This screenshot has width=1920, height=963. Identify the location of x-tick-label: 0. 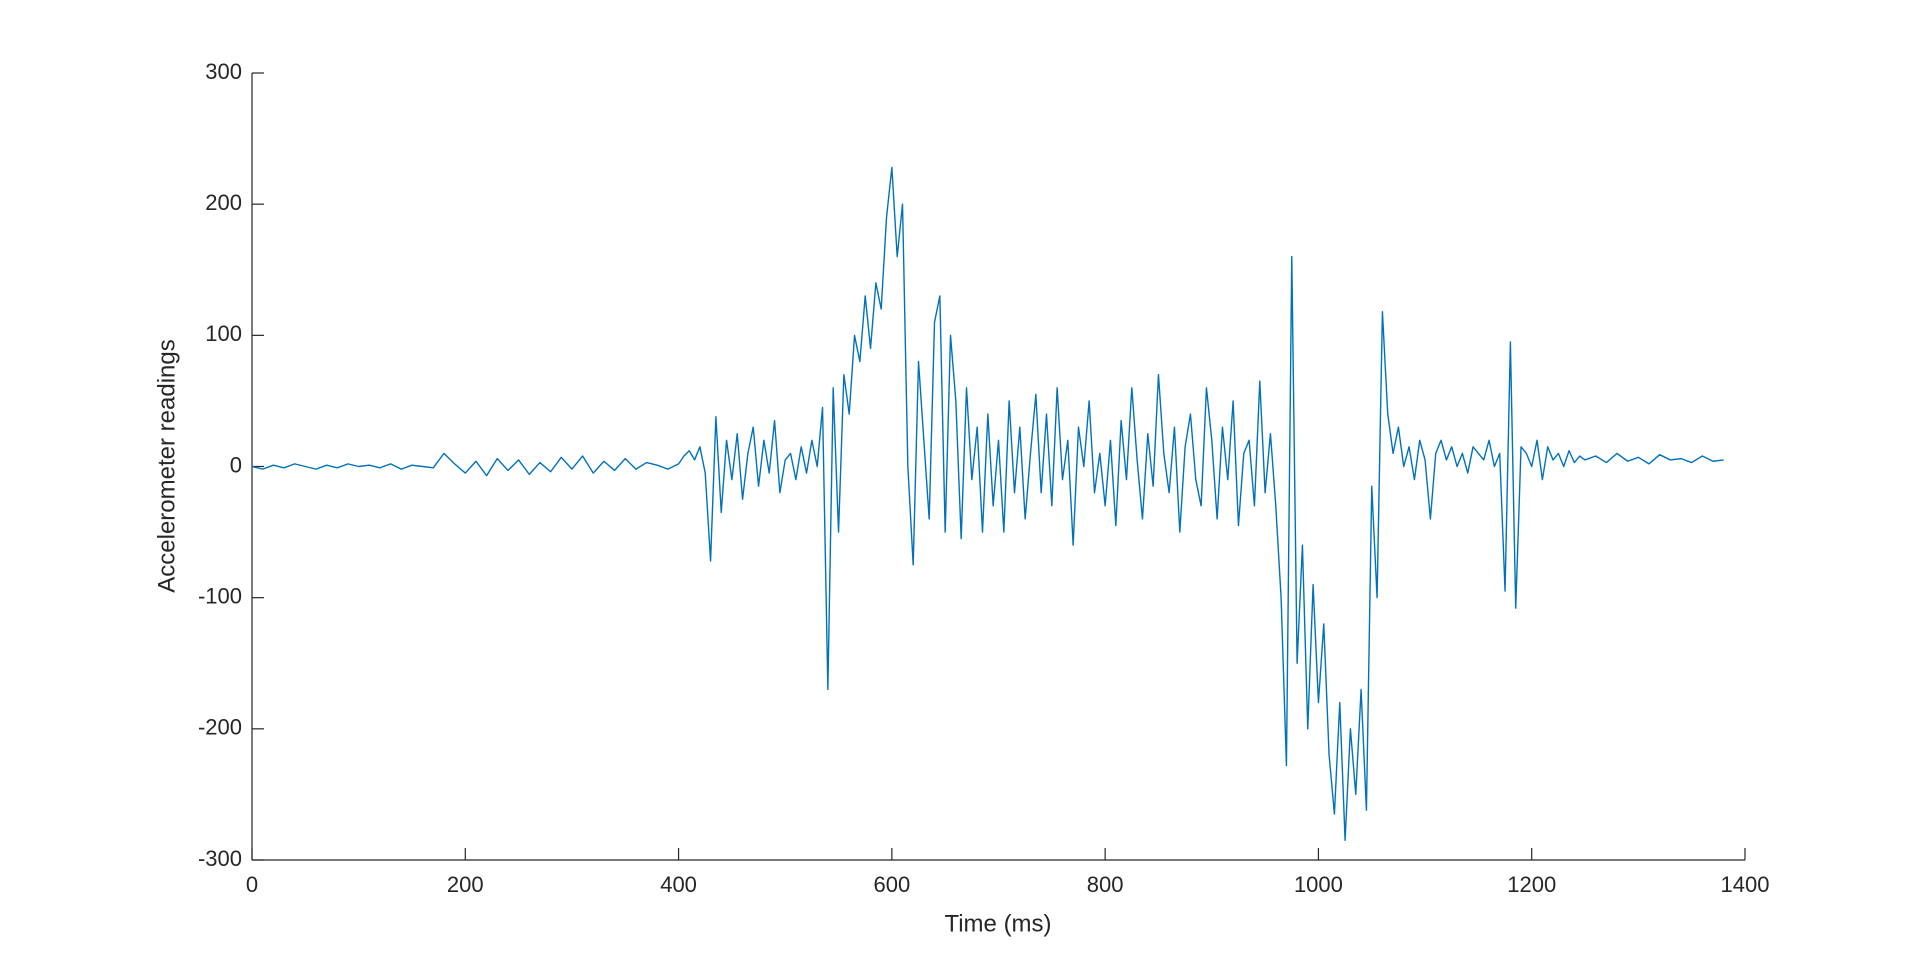
(252, 884).